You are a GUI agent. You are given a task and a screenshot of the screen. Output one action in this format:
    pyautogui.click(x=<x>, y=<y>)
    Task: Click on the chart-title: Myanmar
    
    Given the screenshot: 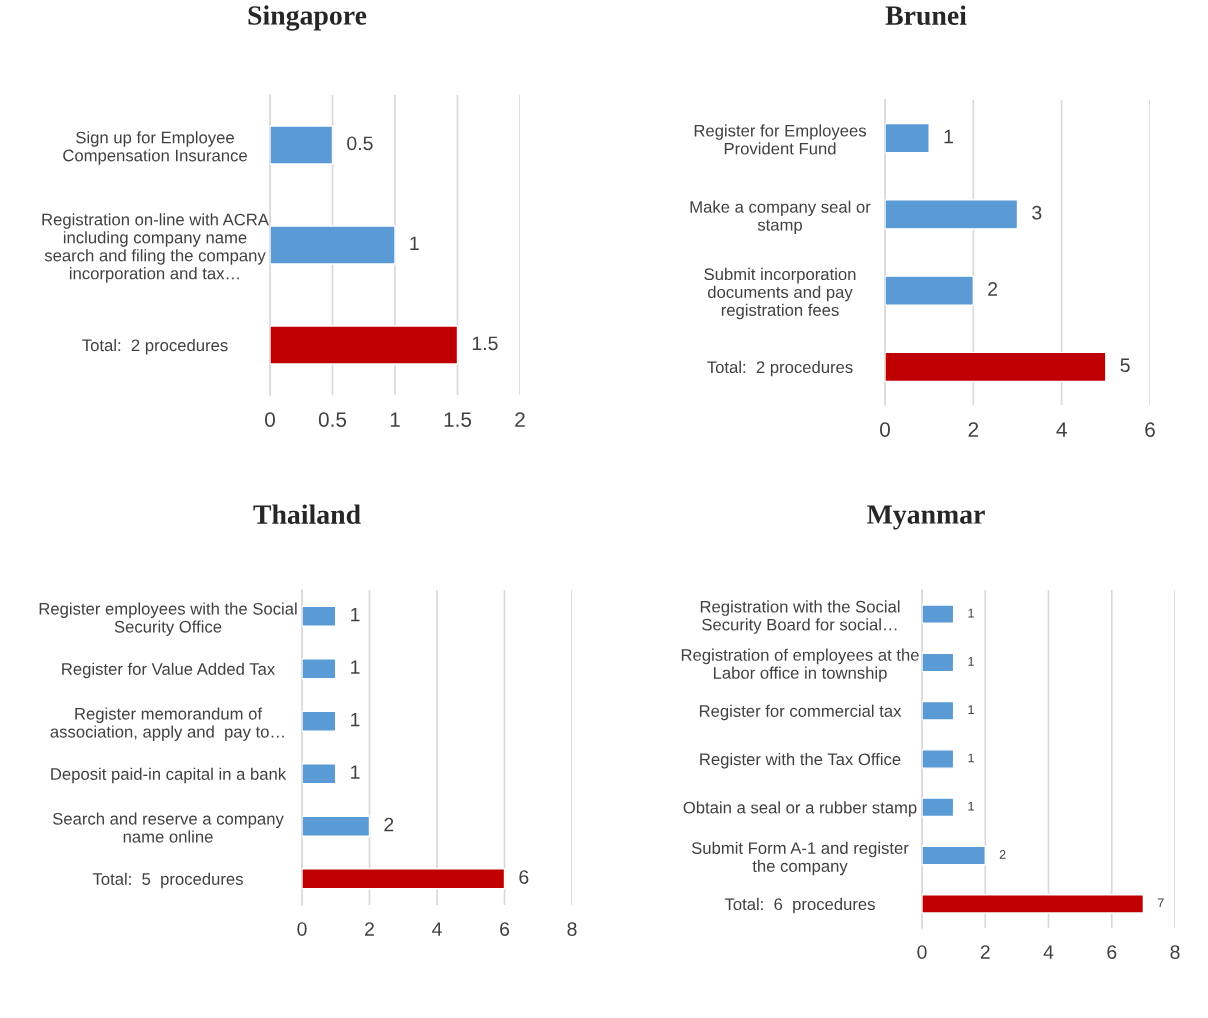 What is the action you would take?
    pyautogui.click(x=926, y=517)
    